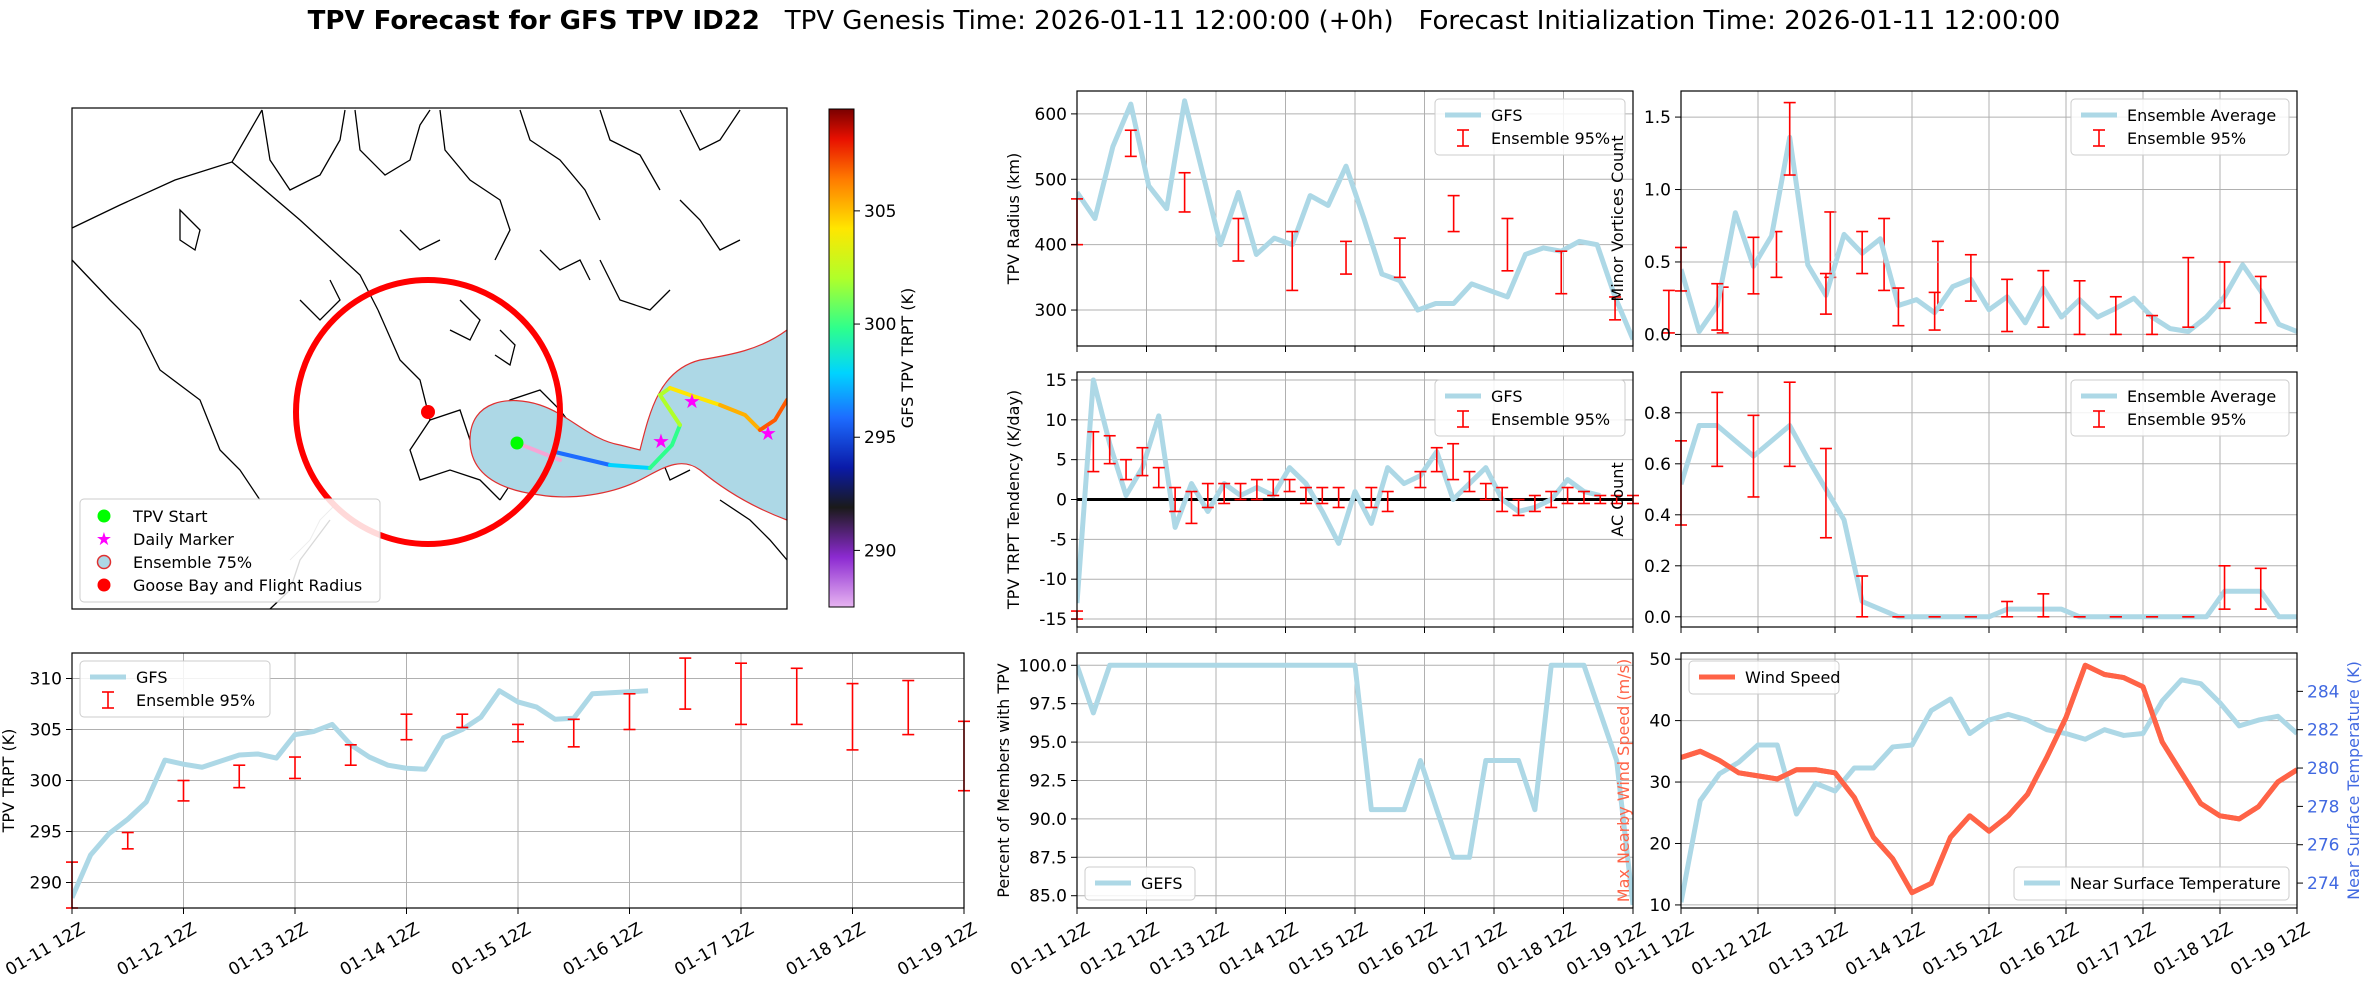 The width and height of the screenshot is (2368, 982). I want to click on wind-y-tick-label: 40, so click(1660, 722).